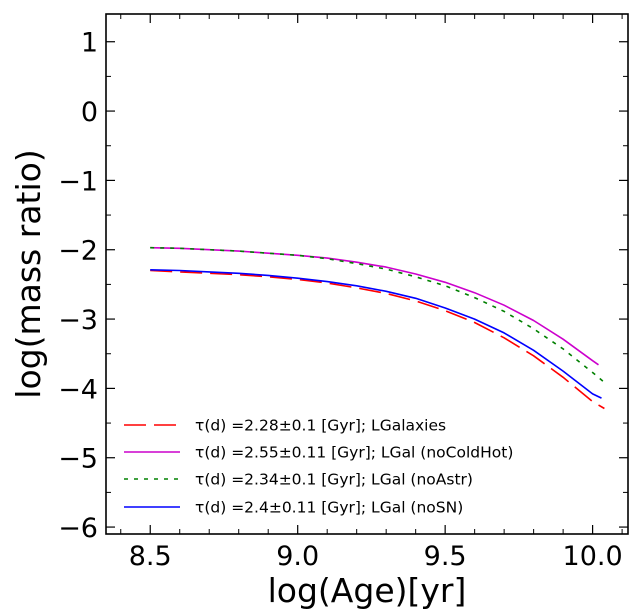 Image resolution: width=633 pixels, height=613 pixels. What do you see at coordinates (89, 43) in the screenshot?
I see `y-tick-label: 1` at bounding box center [89, 43].